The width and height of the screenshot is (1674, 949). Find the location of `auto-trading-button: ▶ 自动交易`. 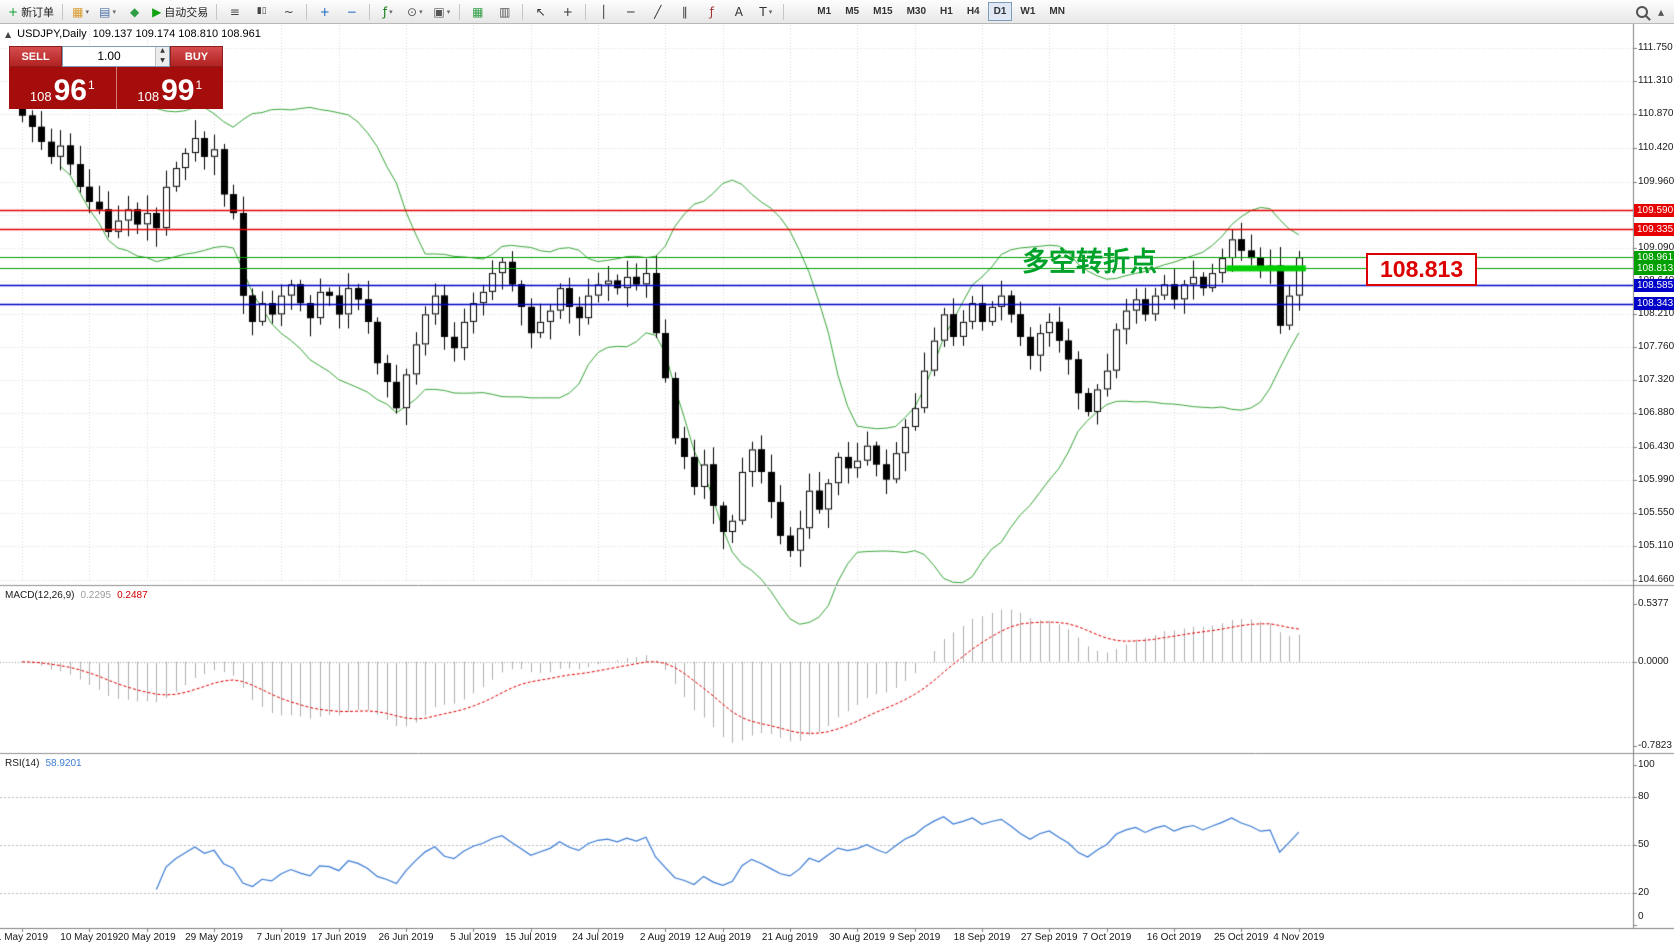

auto-trading-button: ▶ 自动交易 is located at coordinates (180, 11).